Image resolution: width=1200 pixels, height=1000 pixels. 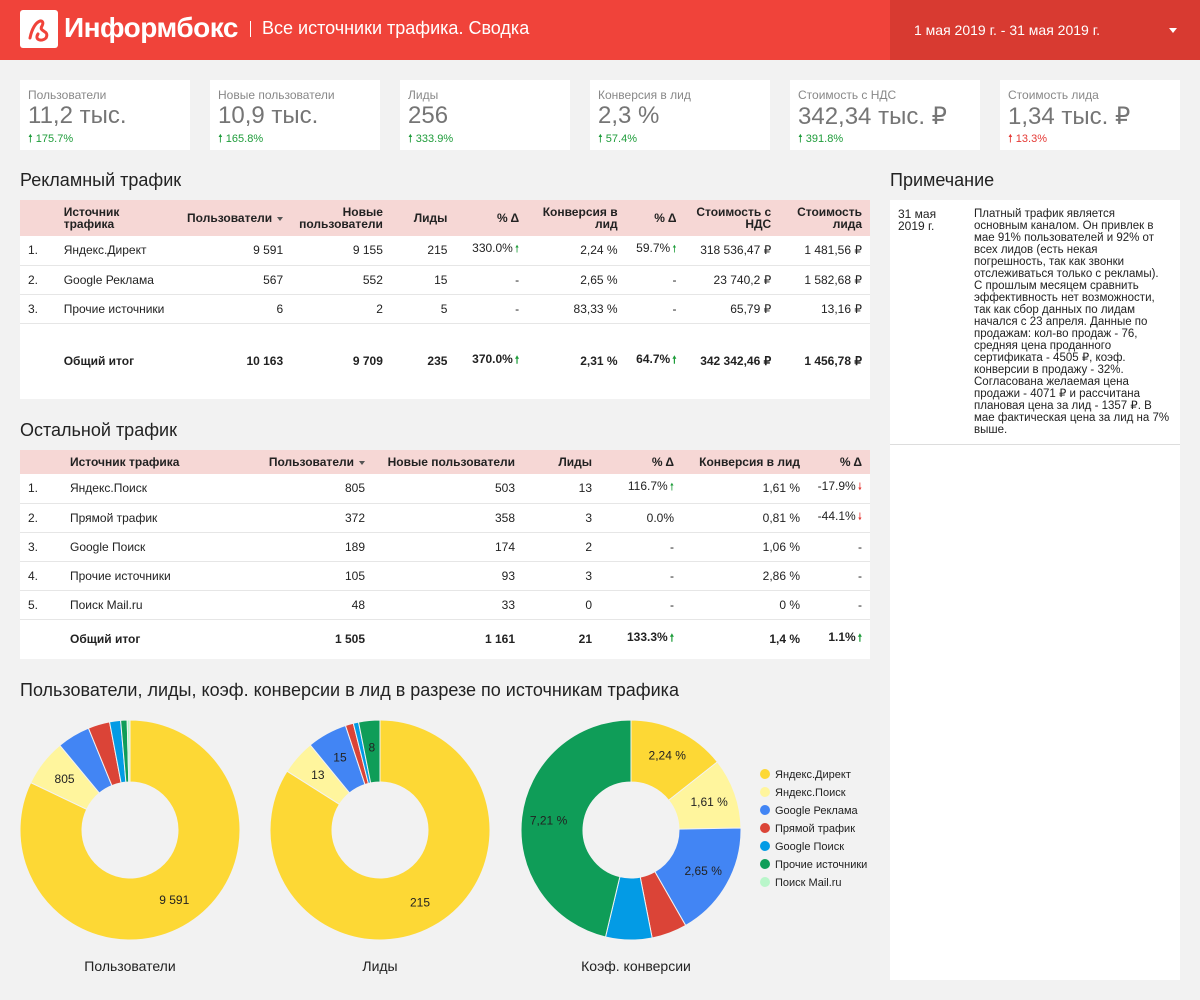 I want to click on col-lead-cost: Стоимость лида, so click(x=824, y=218).